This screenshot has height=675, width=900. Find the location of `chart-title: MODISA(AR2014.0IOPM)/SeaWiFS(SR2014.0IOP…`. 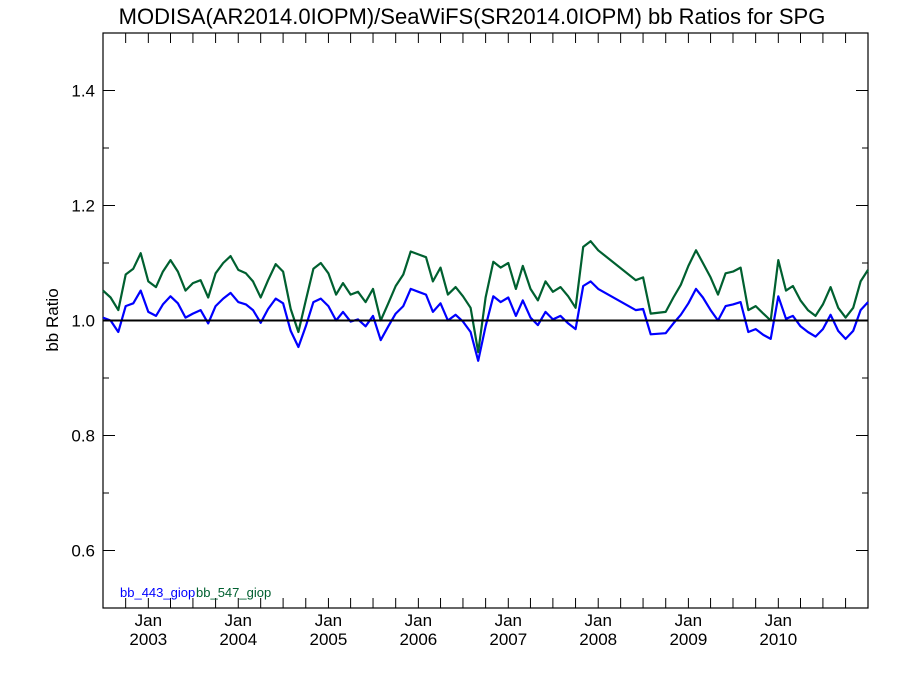

chart-title: MODISA(AR2014.0IOPM)/SeaWiFS(SR2014.0IOP… is located at coordinates (472, 16).